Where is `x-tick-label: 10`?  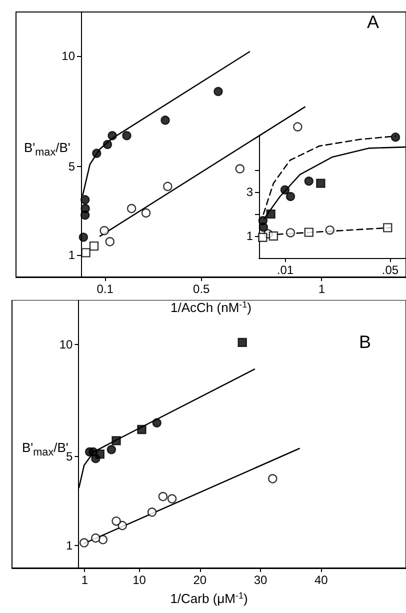
x-tick-label: 10 is located at coordinates (139, 580).